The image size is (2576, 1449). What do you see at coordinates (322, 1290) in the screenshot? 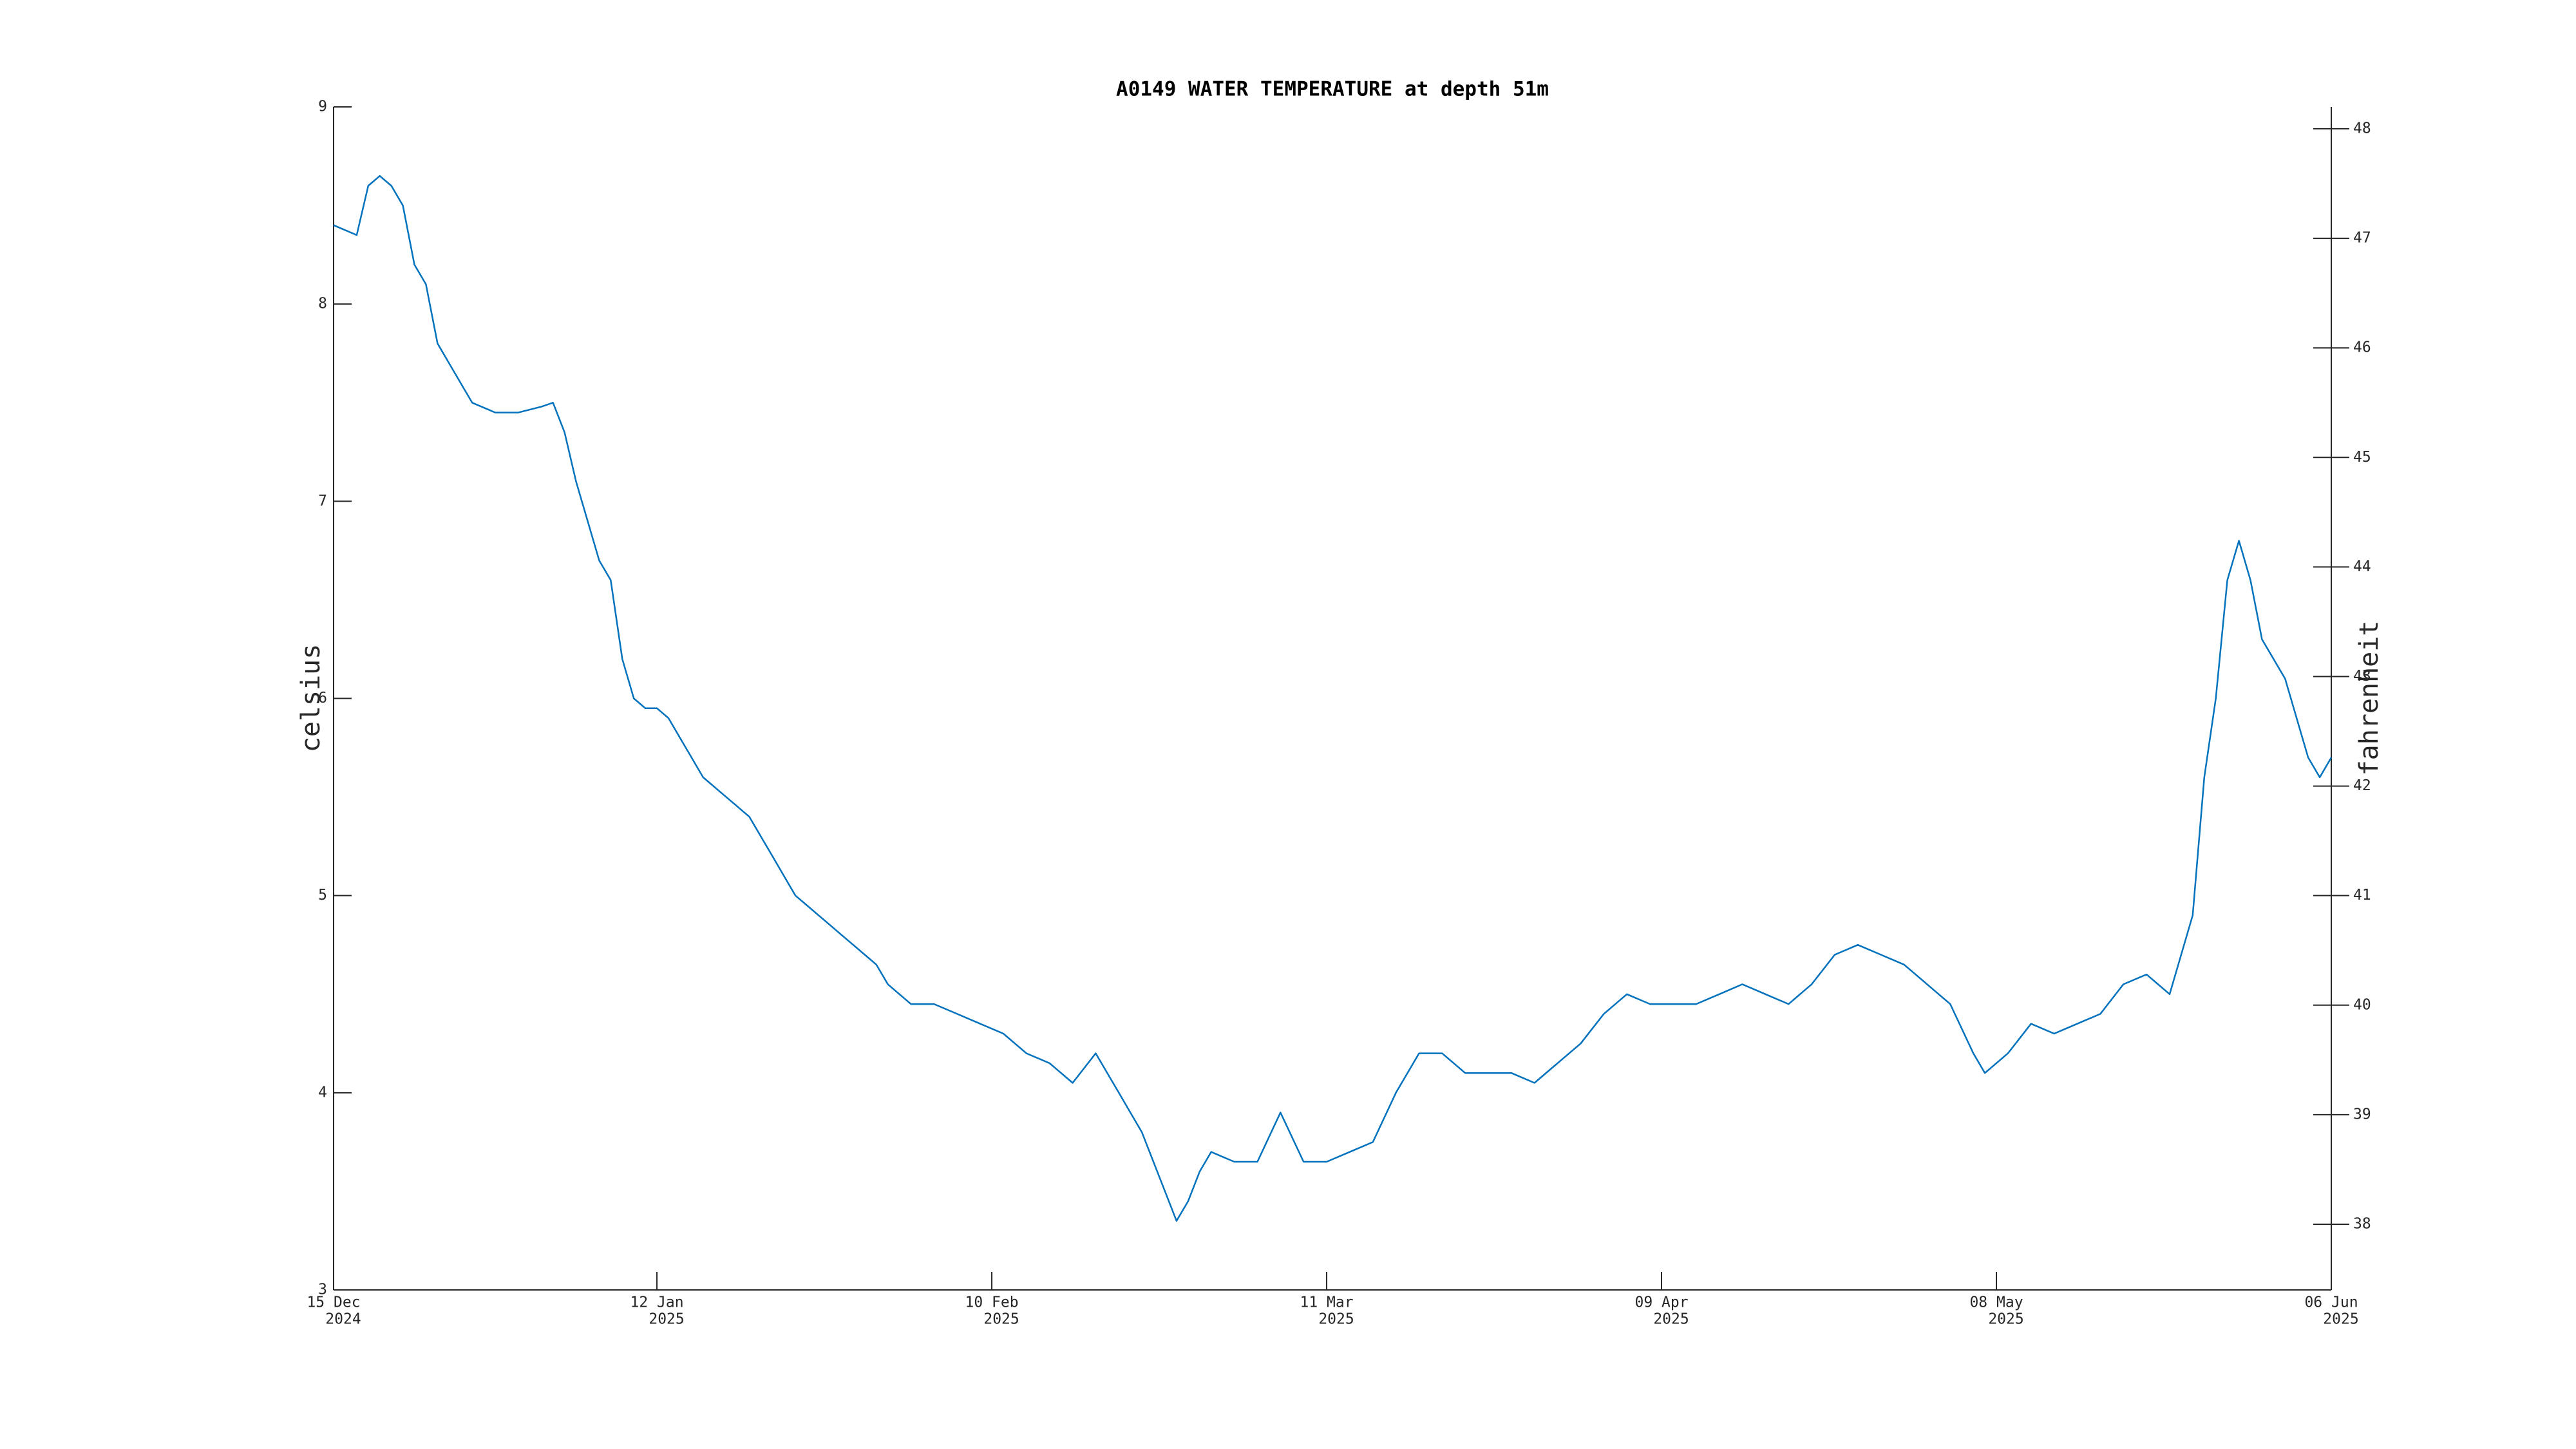
I see `y-tick-label: 3` at bounding box center [322, 1290].